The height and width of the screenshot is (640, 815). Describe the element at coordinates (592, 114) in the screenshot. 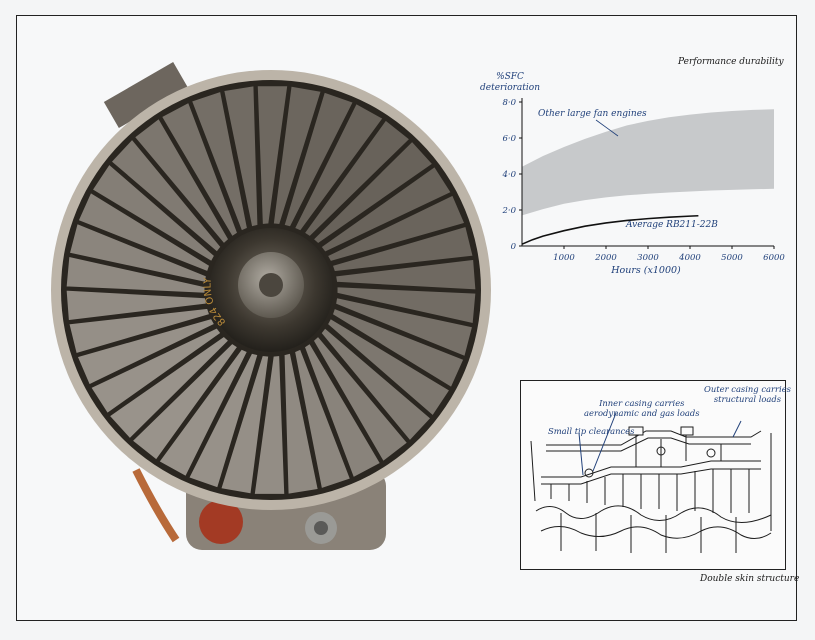

I see `band-label: Other large fan engines` at that location.